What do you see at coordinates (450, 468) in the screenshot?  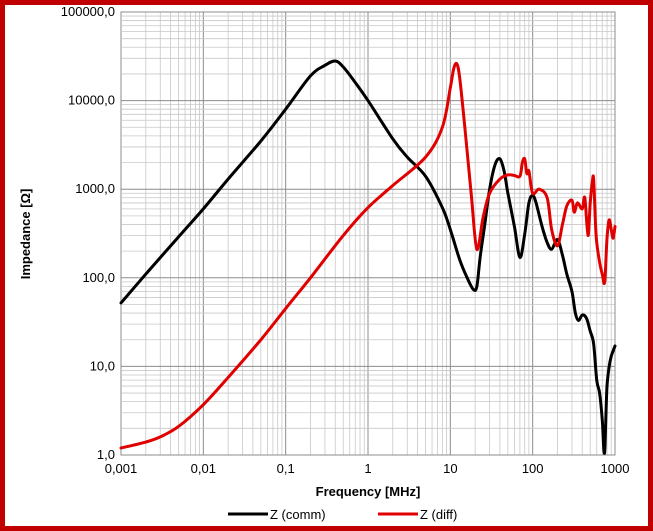 I see `x-tick-label: 10` at bounding box center [450, 468].